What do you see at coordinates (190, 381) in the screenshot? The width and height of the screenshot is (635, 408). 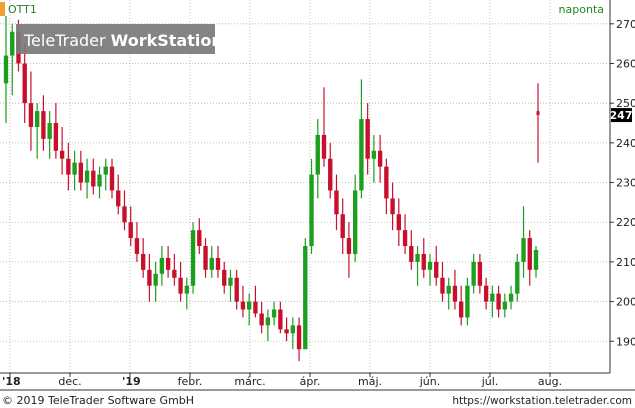 I see `time-tick-label: febr.` at bounding box center [190, 381].